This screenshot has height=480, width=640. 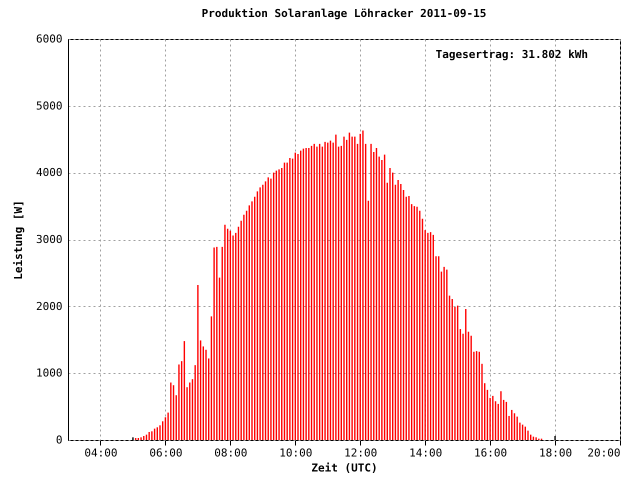 I want to click on y-tick-label: 1000, so click(x=49, y=373).